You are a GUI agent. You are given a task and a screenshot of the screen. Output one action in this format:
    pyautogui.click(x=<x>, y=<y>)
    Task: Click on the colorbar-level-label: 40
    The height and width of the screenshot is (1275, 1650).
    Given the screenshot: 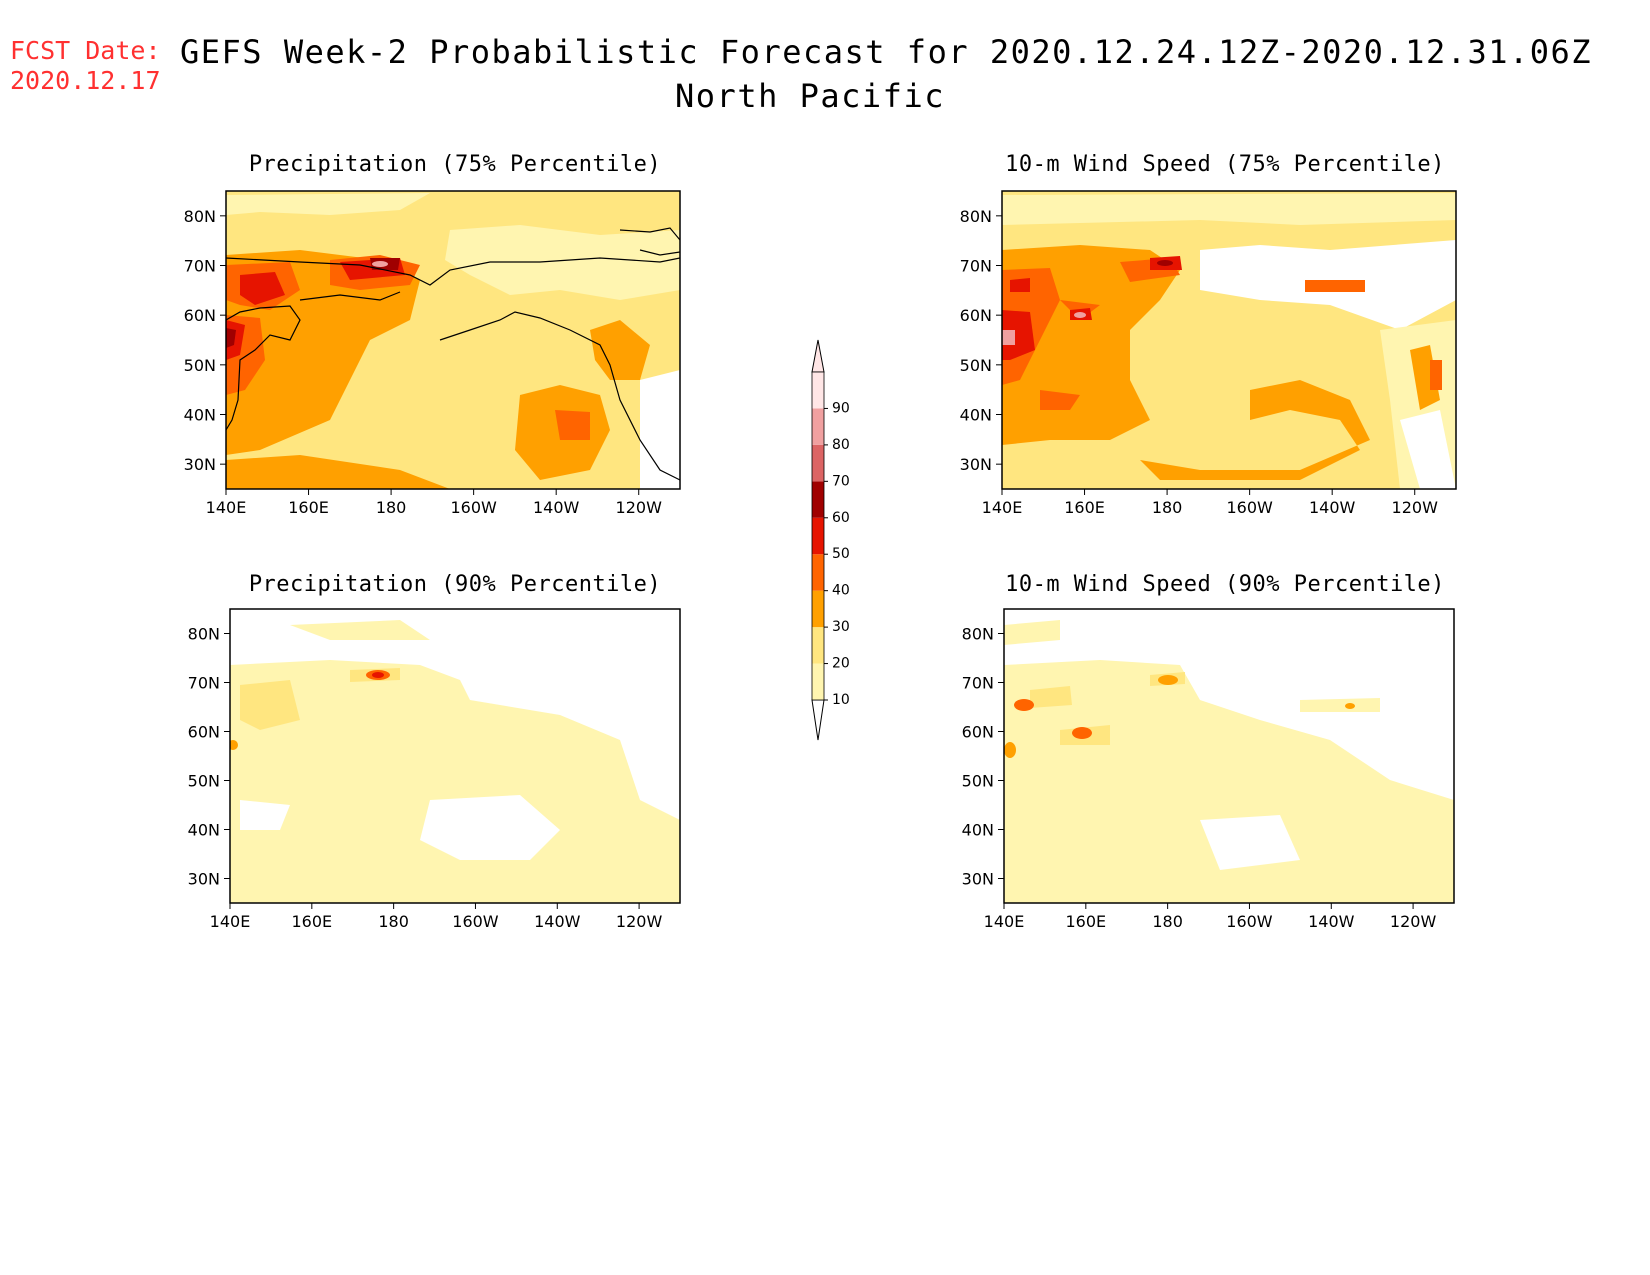 What is the action you would take?
    pyautogui.click(x=841, y=591)
    